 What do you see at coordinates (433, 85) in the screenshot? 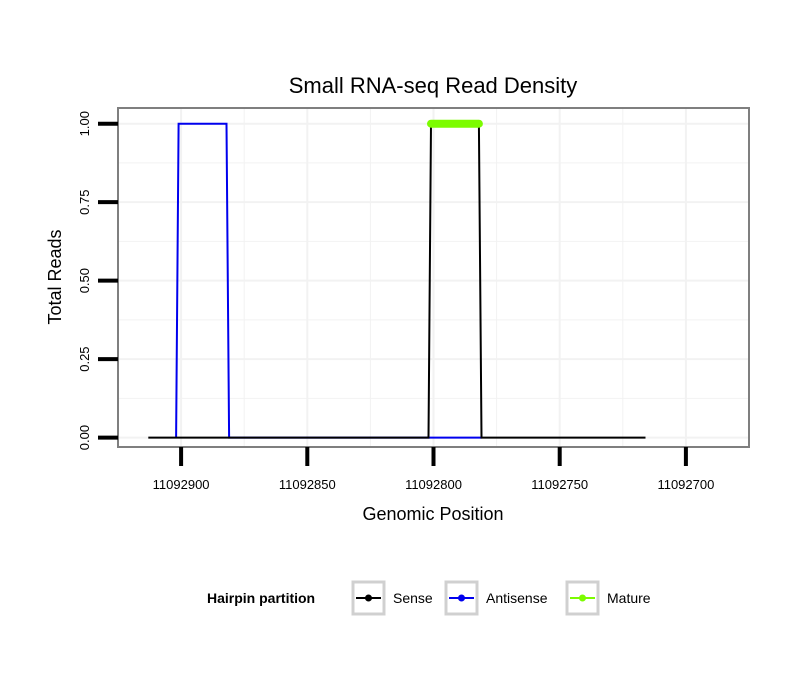
I see `chart-title: Small RNA-seq Read Density` at bounding box center [433, 85].